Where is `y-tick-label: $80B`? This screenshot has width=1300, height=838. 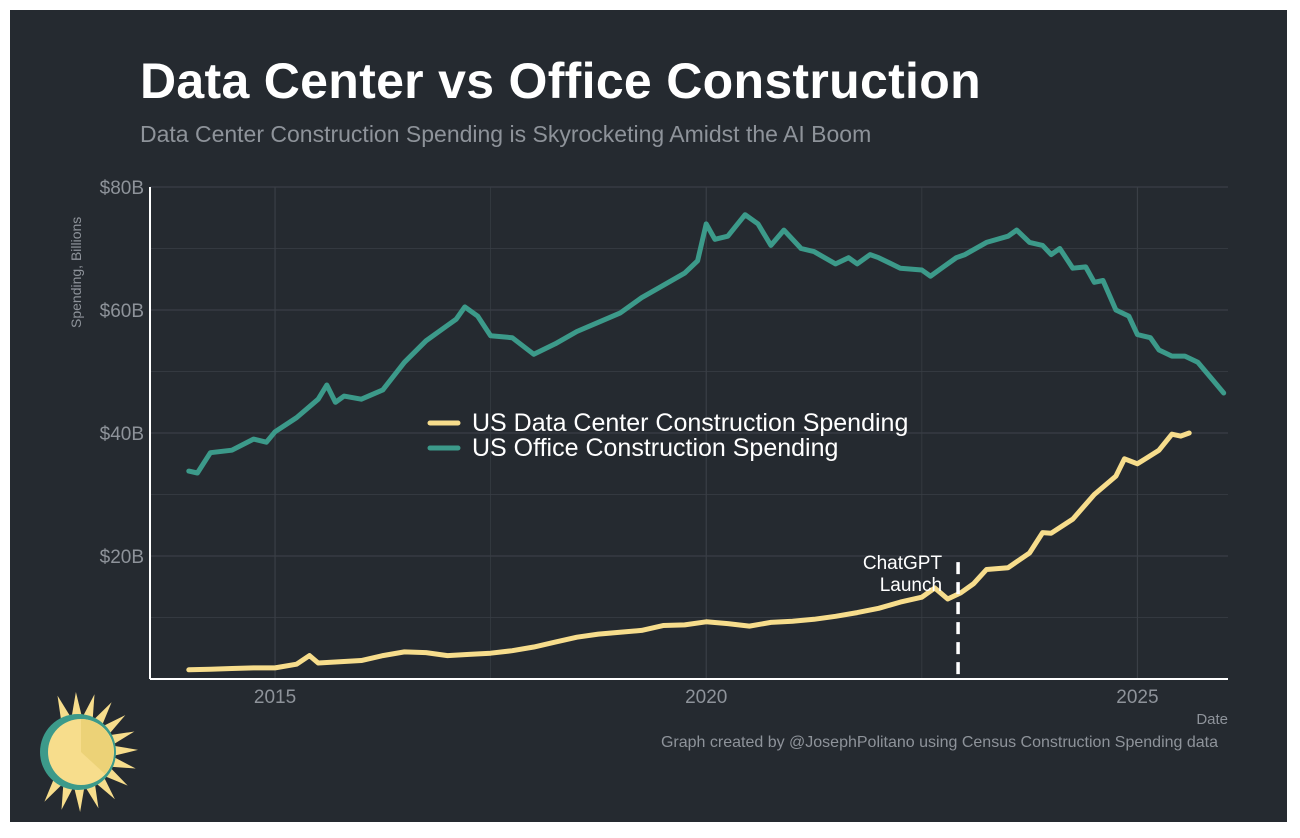
y-tick-label: $80B is located at coordinates (122, 188).